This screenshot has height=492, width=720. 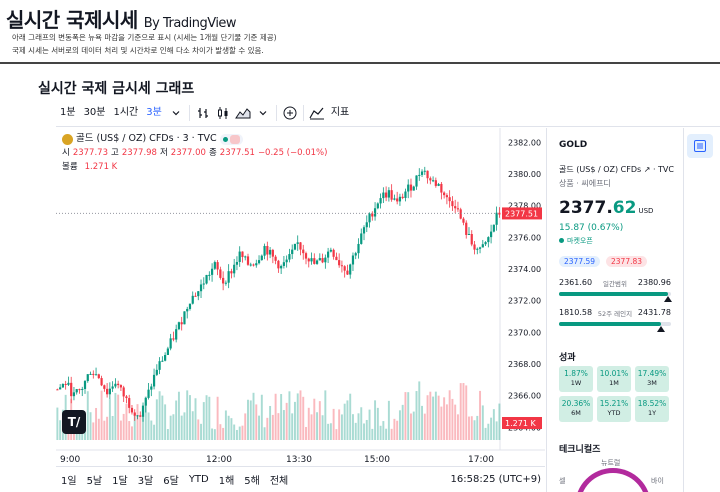 I want to click on perf-cell-ytd: 15.21% YTD, so click(x=614, y=409).